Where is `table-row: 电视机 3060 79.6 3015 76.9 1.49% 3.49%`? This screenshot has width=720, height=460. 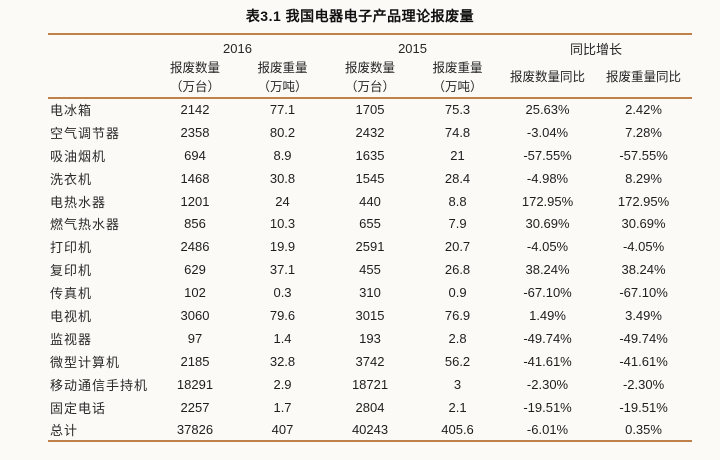 table-row: 电视机 3060 79.6 3015 76.9 1.49% 3.49% is located at coordinates (370, 315).